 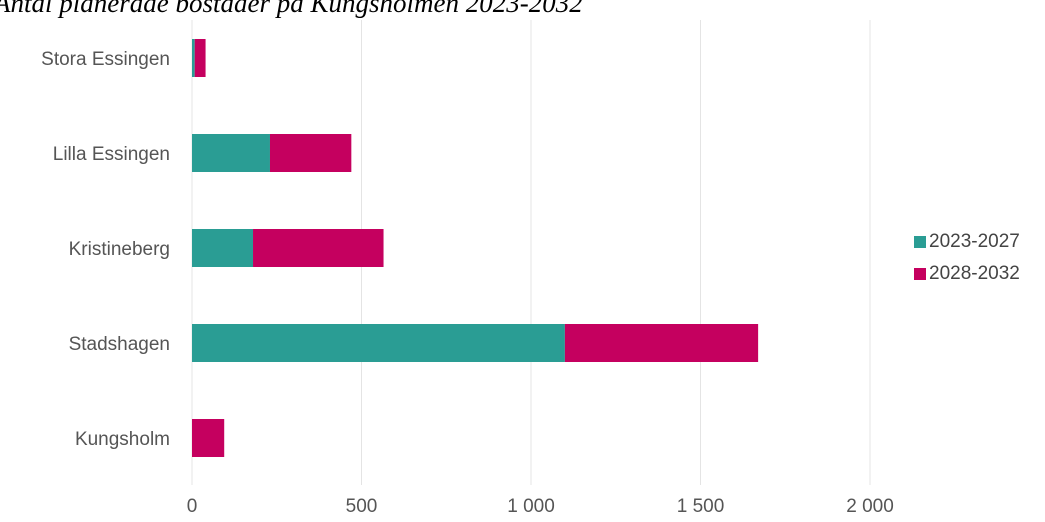 What do you see at coordinates (119, 344) in the screenshot?
I see `category-label: Stadshagen` at bounding box center [119, 344].